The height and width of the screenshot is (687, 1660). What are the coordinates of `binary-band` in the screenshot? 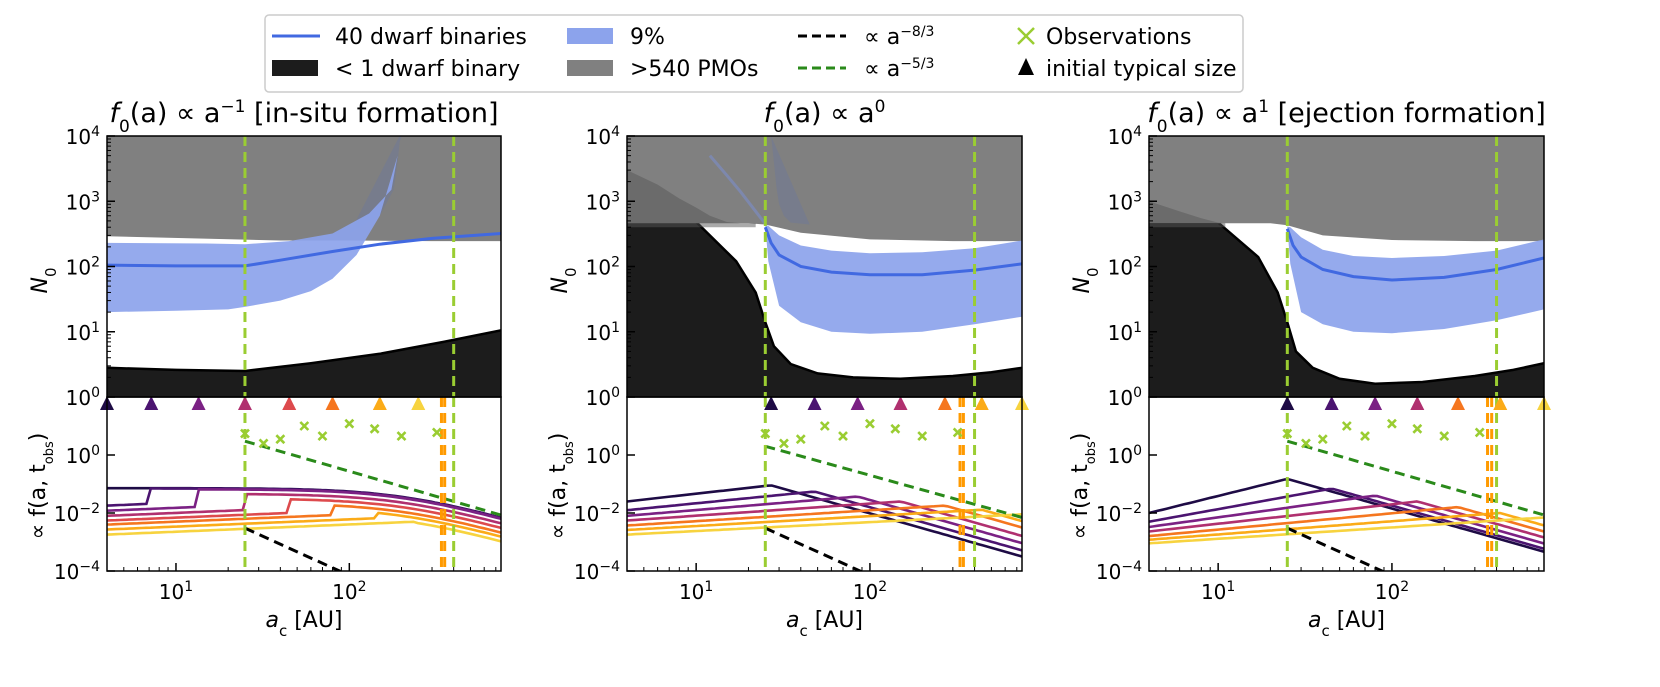 It's located at (254, 224).